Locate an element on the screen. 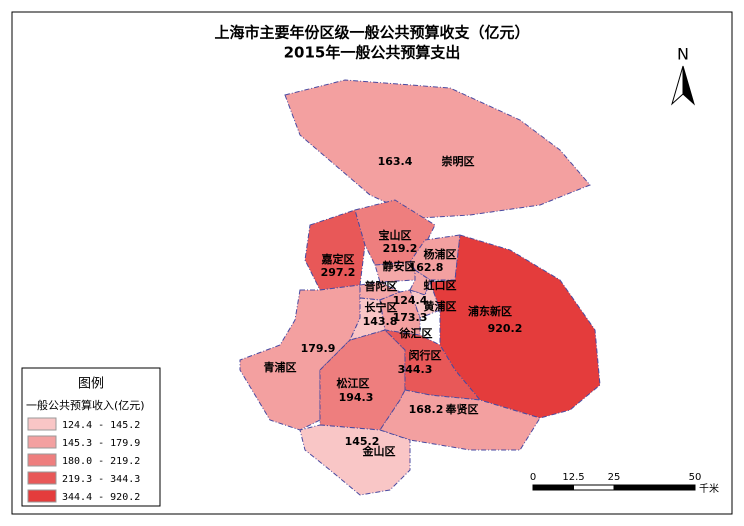 The image size is (744, 526). district-name: 宝山区 is located at coordinates (395, 235).